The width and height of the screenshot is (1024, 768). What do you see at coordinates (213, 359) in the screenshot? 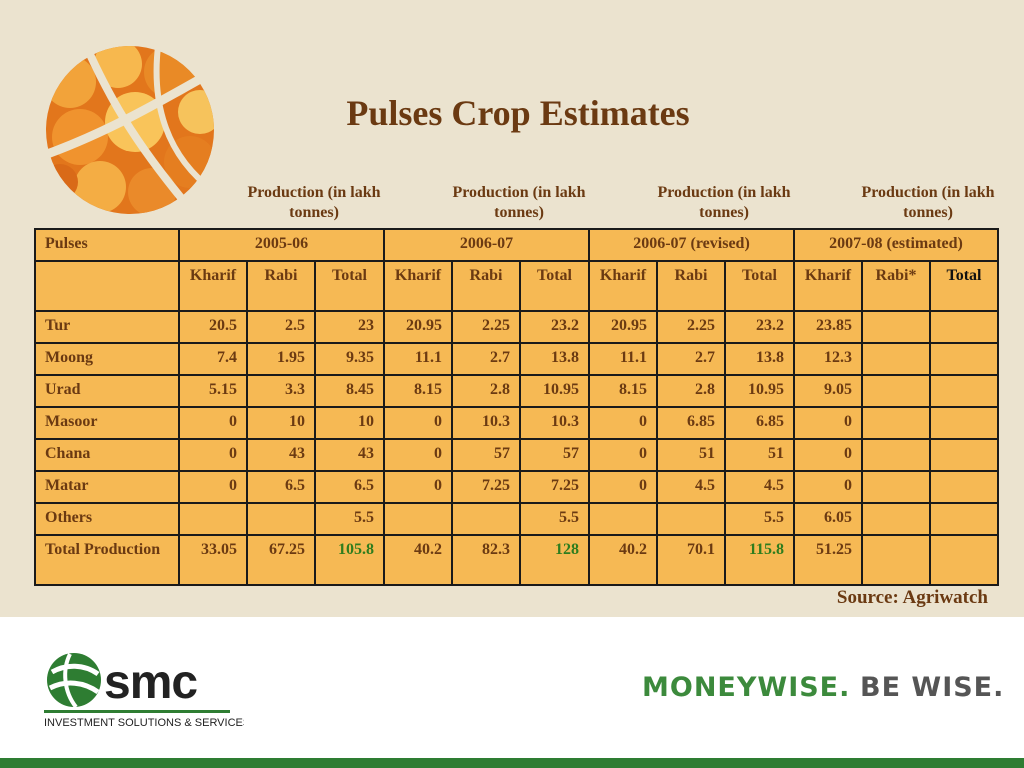
I see `value-cell: 7.4` at bounding box center [213, 359].